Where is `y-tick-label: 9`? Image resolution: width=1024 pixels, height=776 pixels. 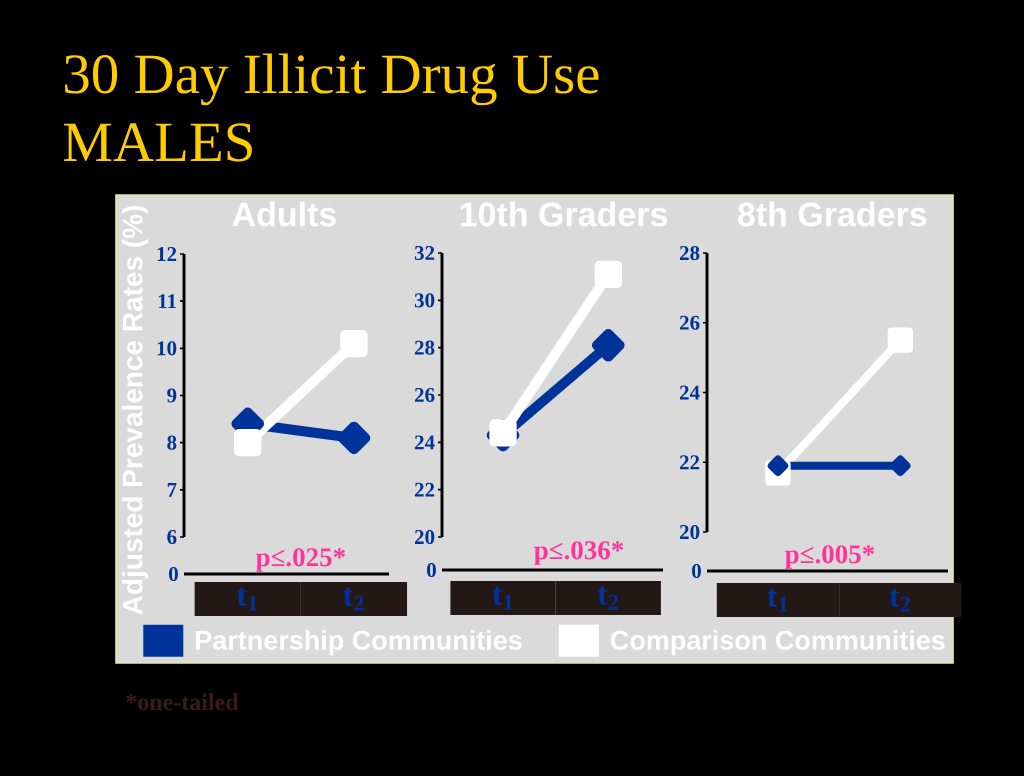 y-tick-label: 9 is located at coordinates (172, 395).